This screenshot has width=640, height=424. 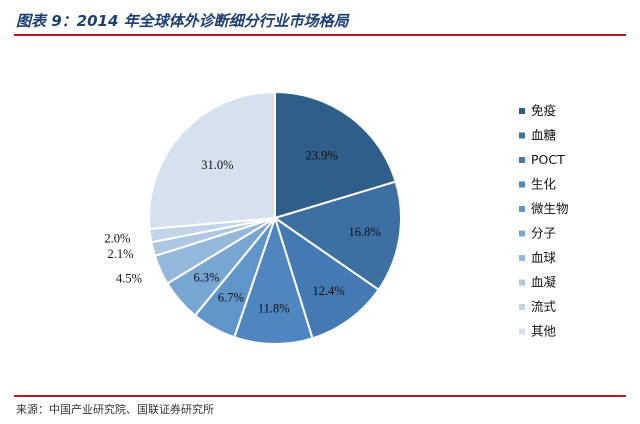 What do you see at coordinates (544, 184) in the screenshot?
I see `legend-label-3: 生化` at bounding box center [544, 184].